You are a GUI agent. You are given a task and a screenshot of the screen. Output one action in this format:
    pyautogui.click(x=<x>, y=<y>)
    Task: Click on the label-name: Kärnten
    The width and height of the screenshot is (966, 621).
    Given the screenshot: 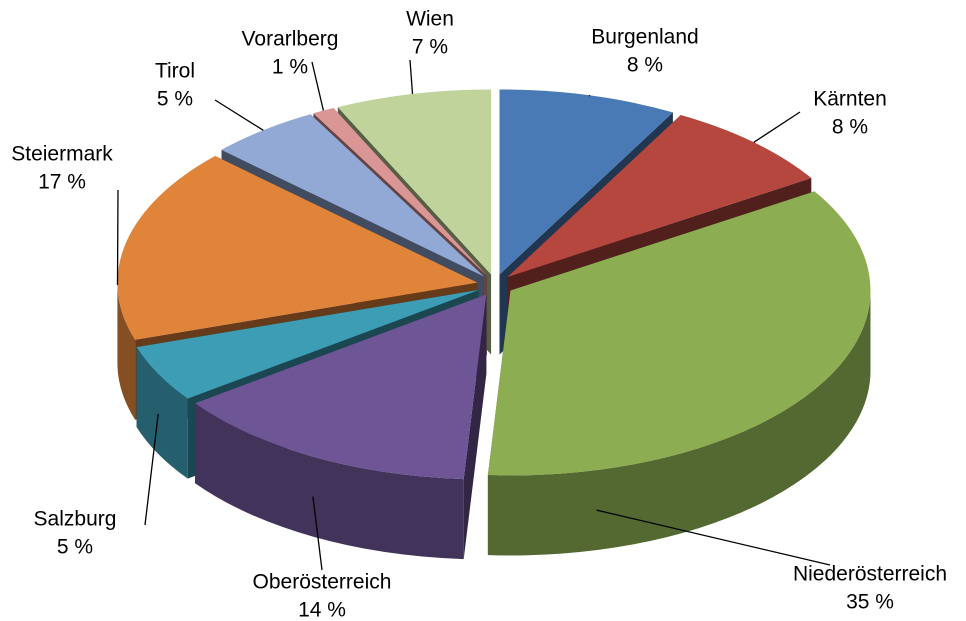 What is the action you would take?
    pyautogui.click(x=850, y=99)
    